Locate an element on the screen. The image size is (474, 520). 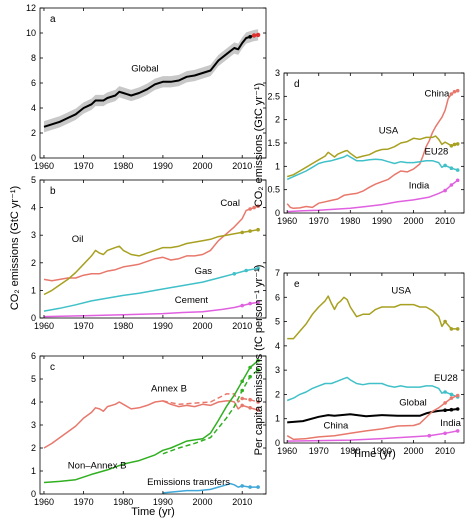
x-tick-label-e-1960: 1960 is located at coordinates (287, 451).